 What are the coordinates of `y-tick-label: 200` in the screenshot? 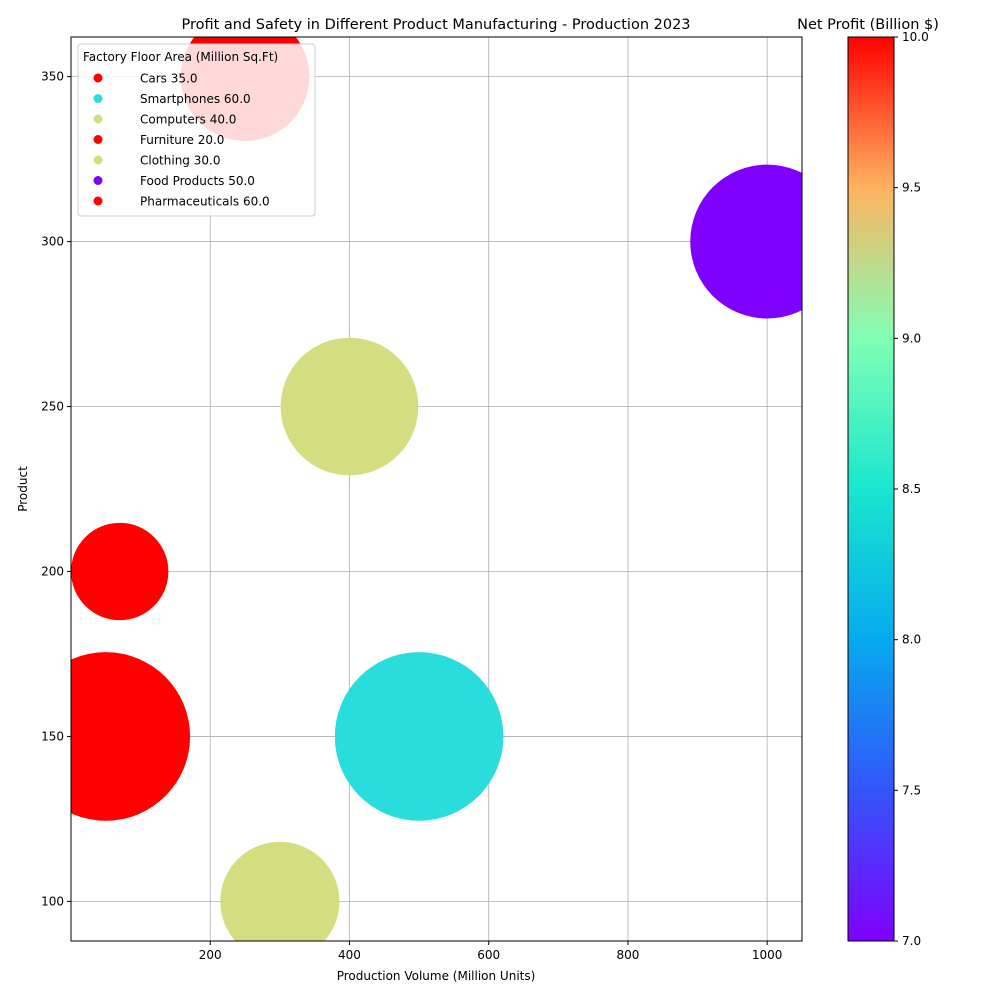 It's located at (52, 571).